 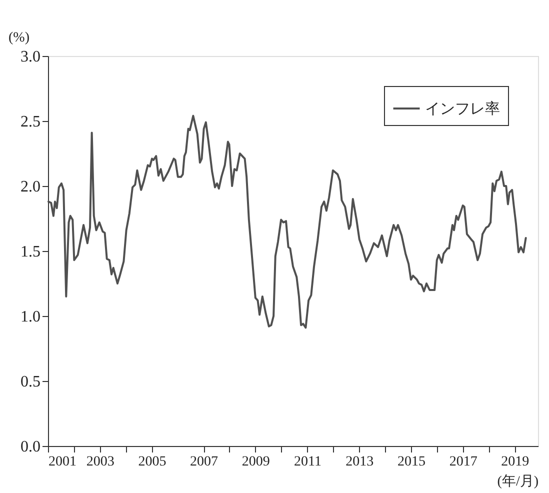 What do you see at coordinates (30, 447) in the screenshot?
I see `y-tick-label: 0.0` at bounding box center [30, 447].